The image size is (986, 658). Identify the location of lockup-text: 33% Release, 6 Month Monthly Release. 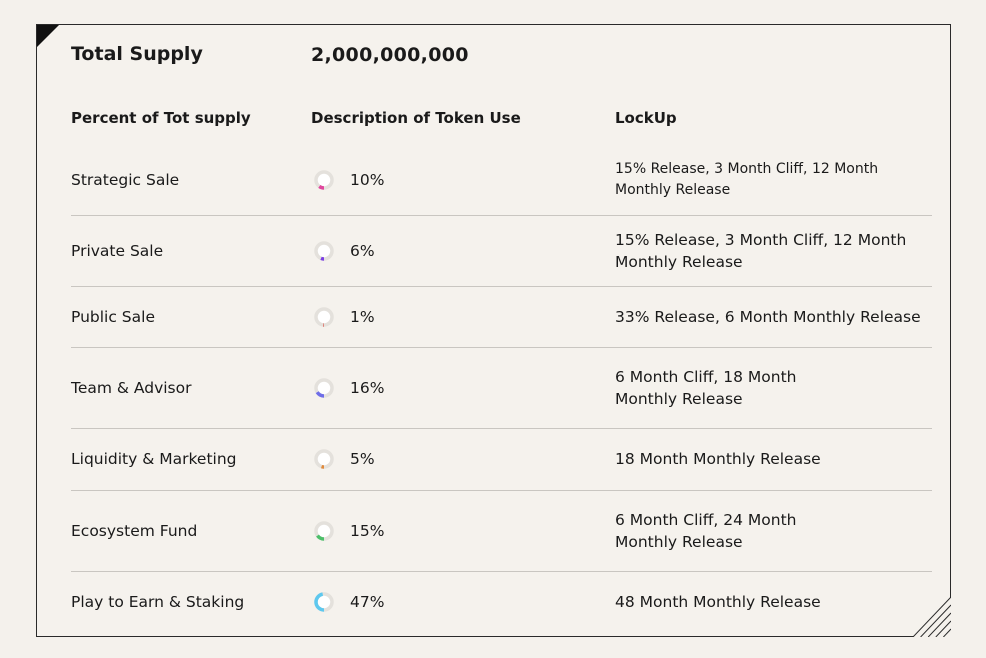
(775, 317).